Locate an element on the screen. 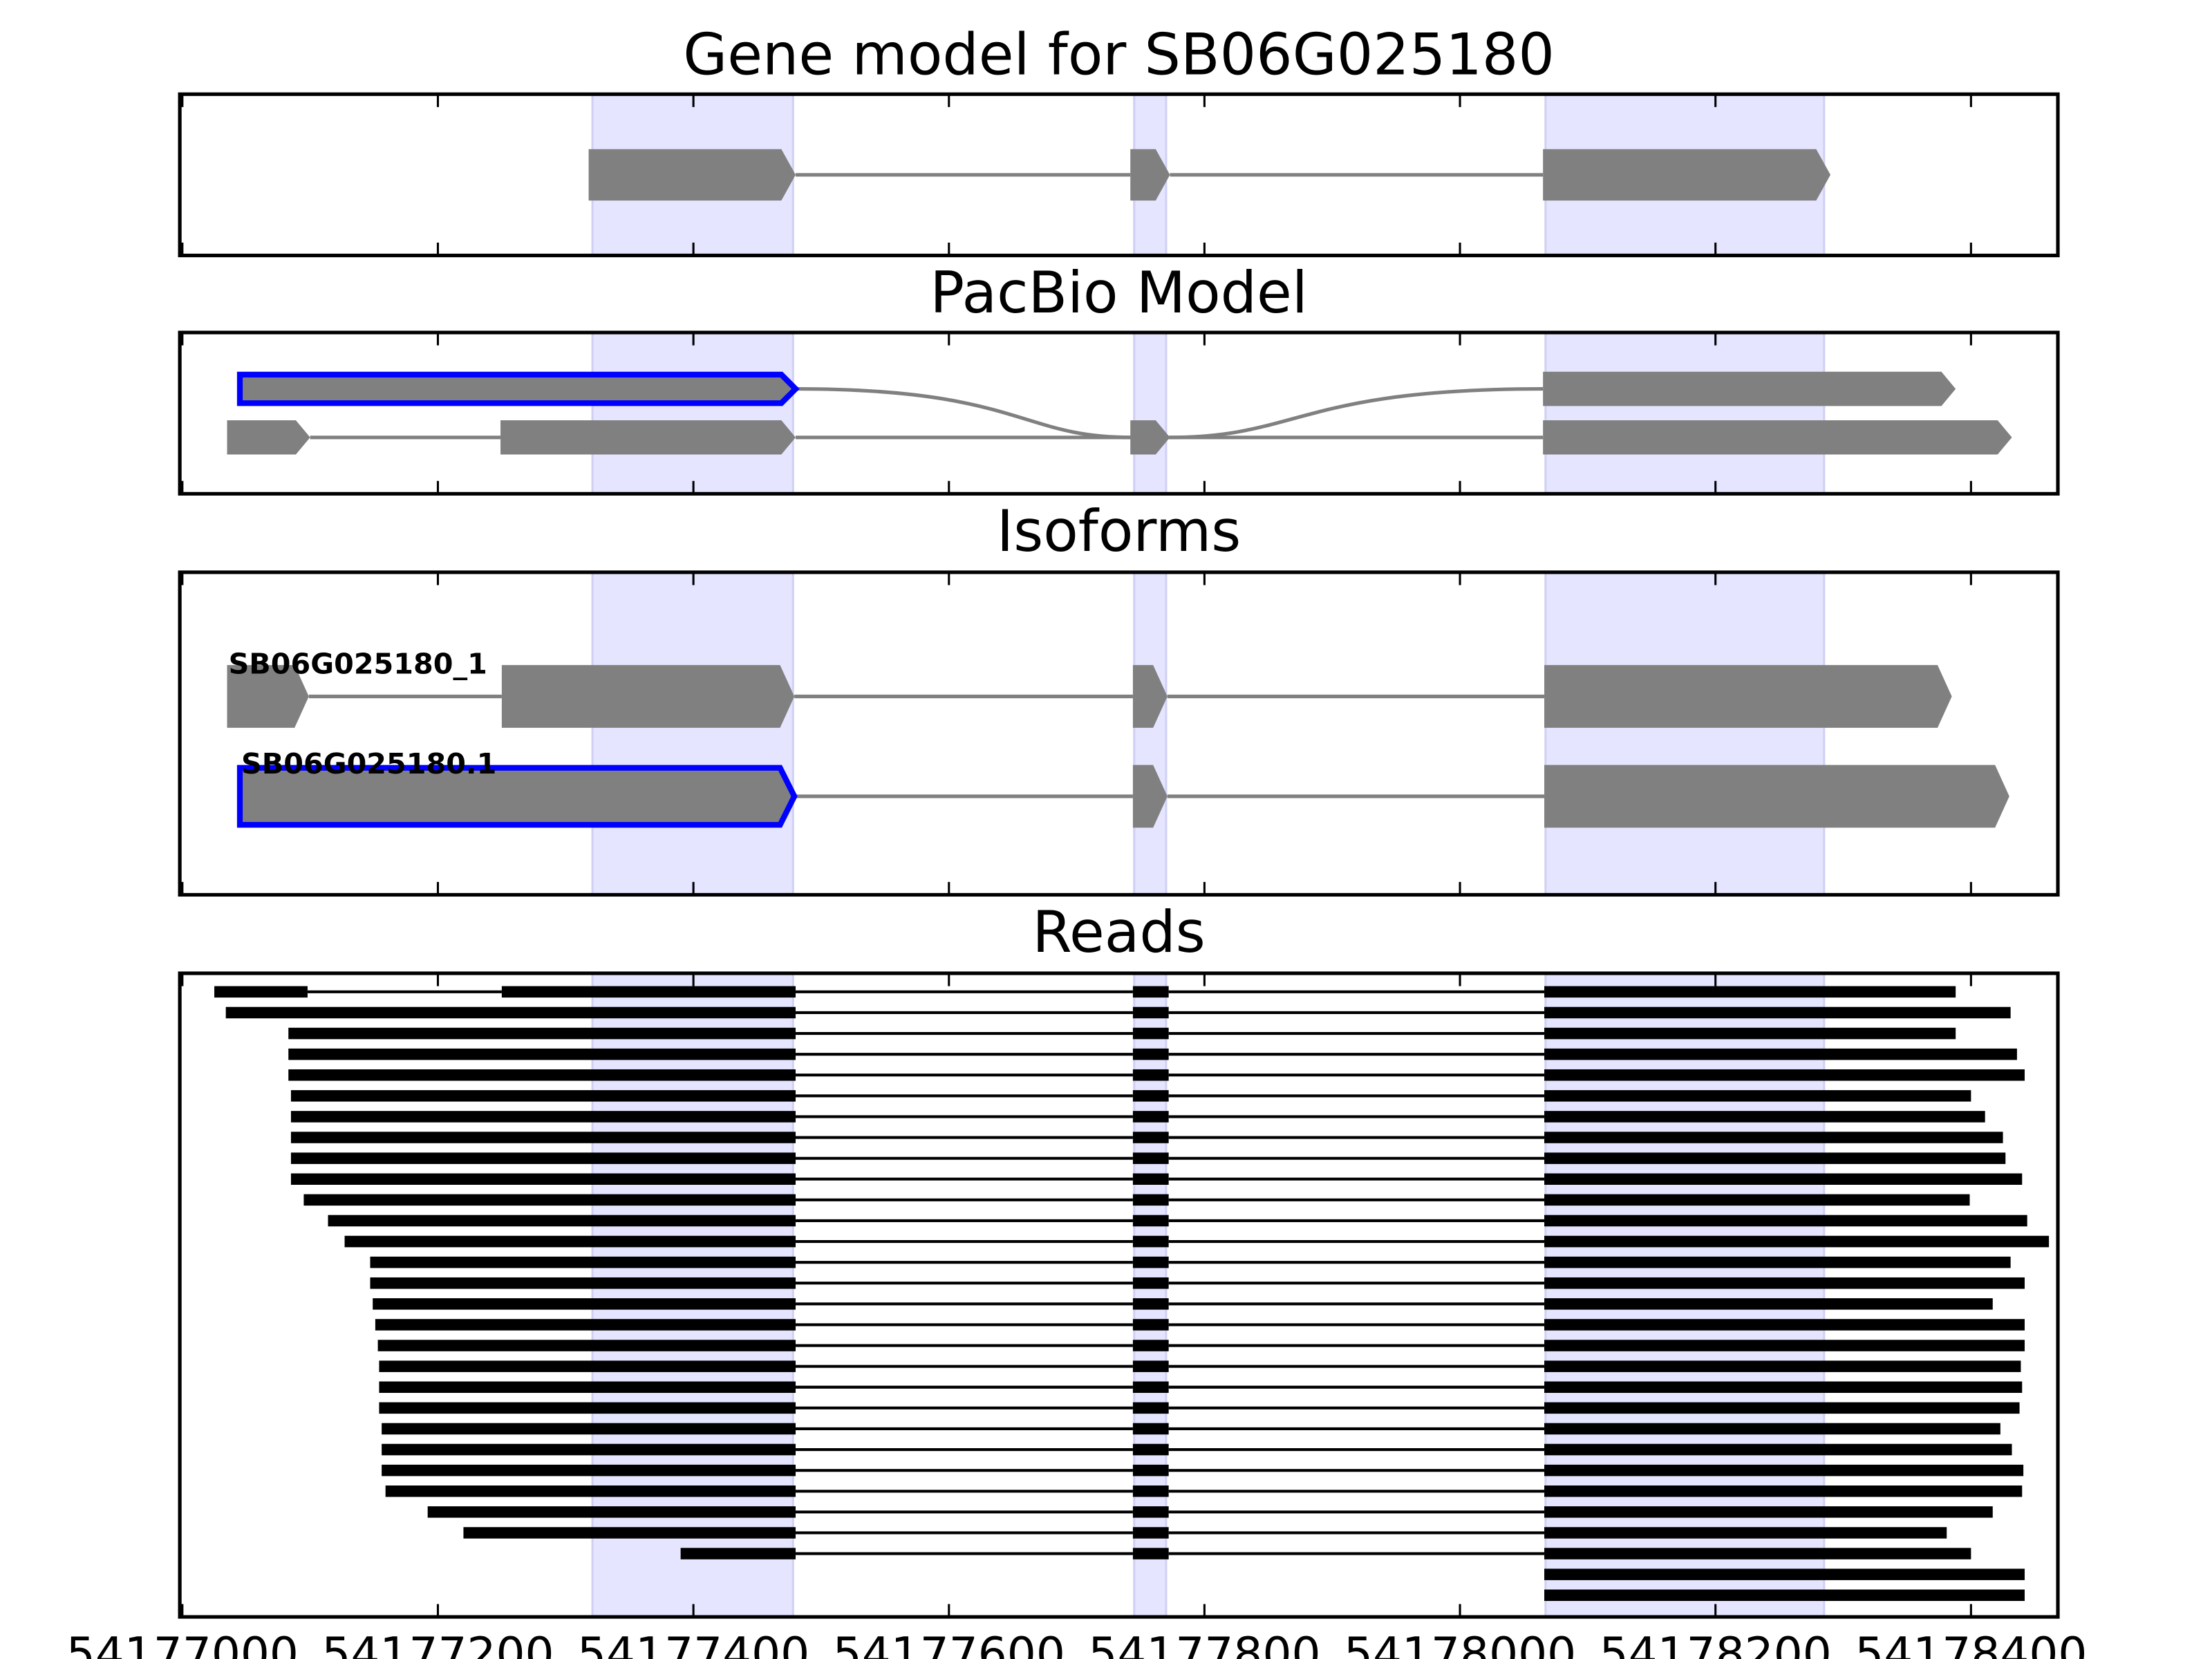  panel-title: PacBio Model is located at coordinates (1118, 293).